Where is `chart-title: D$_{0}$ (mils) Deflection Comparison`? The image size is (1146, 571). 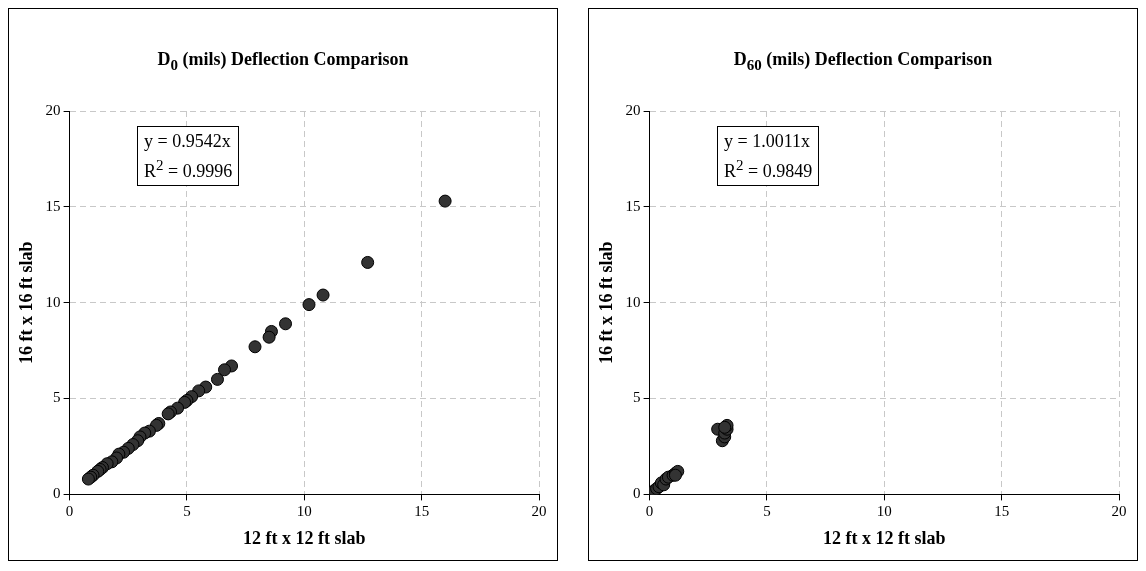
chart-title: D$_{0}$ (mils) Deflection Comparison is located at coordinates (283, 62).